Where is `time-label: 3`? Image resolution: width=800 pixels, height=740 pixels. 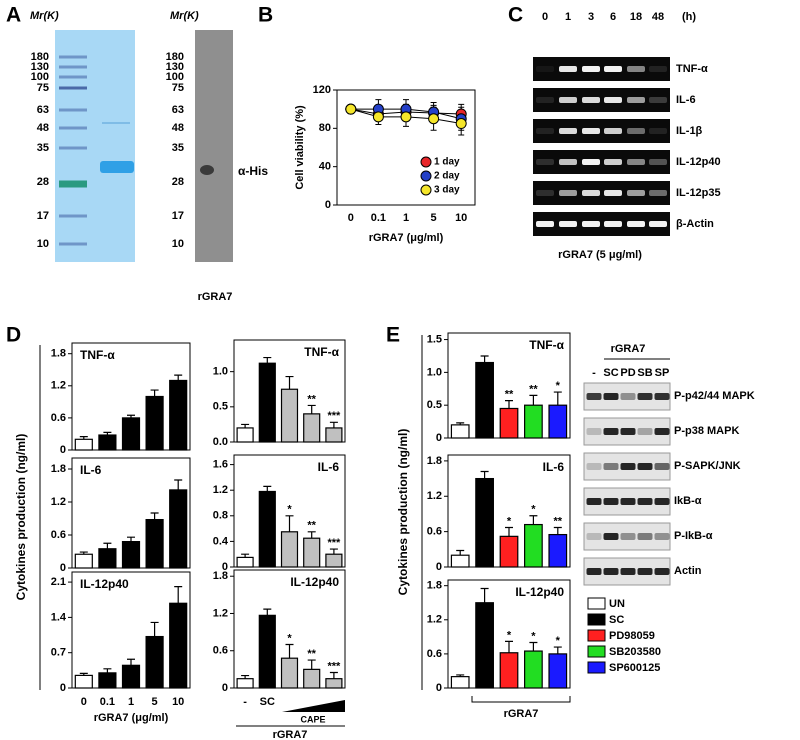 time-label: 3 is located at coordinates (591, 17).